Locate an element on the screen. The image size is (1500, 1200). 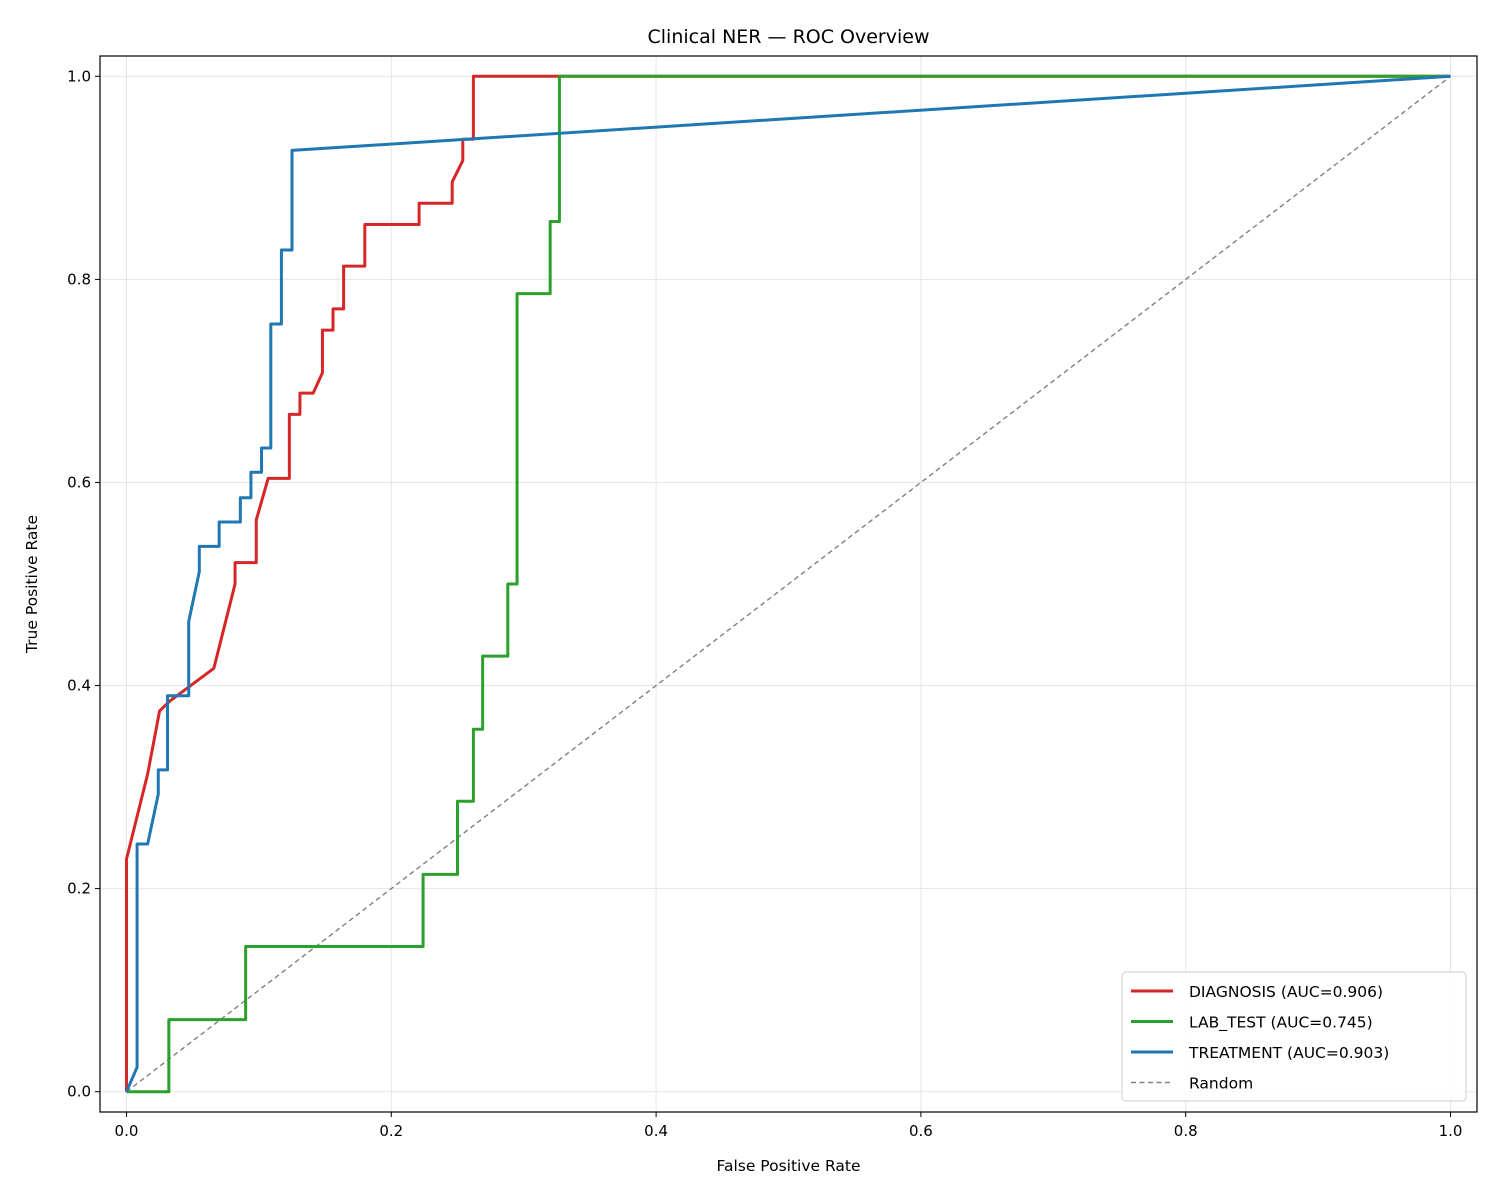
x-tick-label: 0.0 is located at coordinates (127, 1131).